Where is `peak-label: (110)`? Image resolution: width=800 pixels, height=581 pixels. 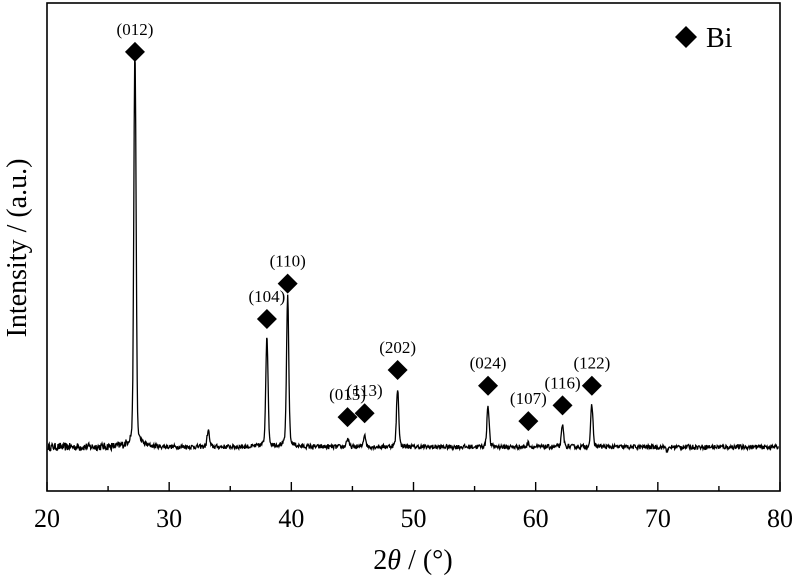
peak-label: (110) is located at coordinates (288, 261).